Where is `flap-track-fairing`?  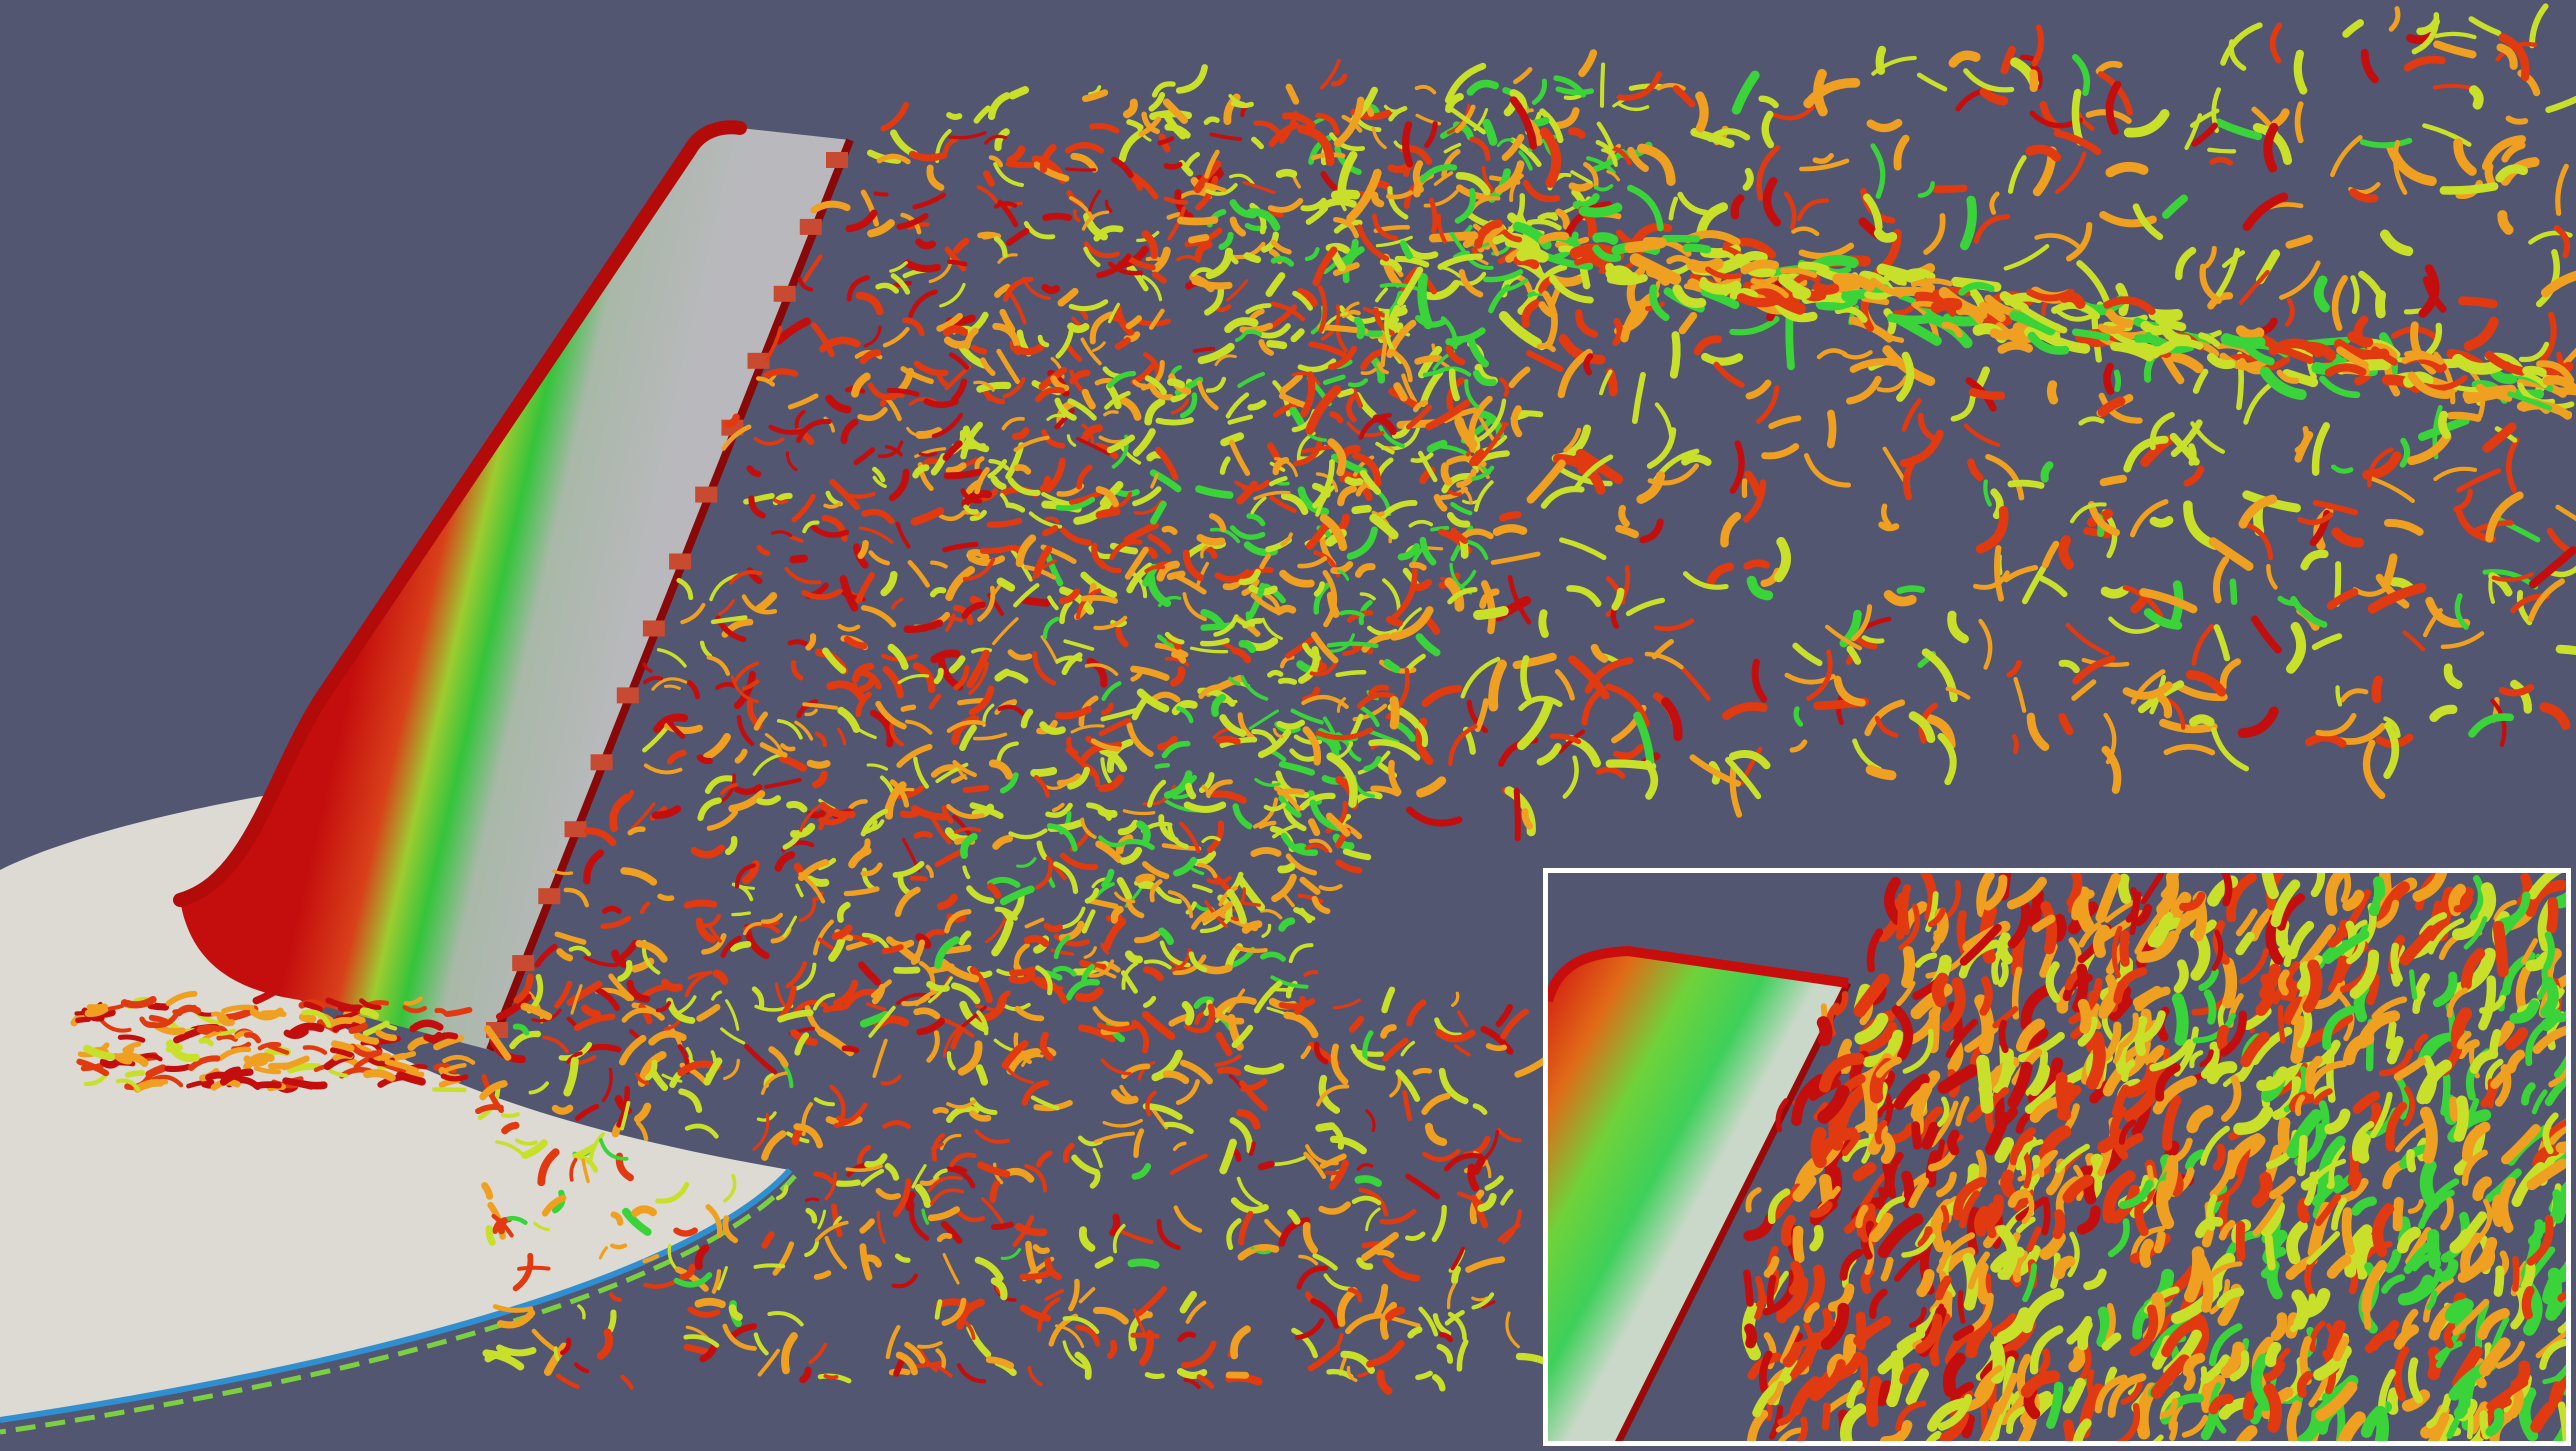 flap-track-fairing is located at coordinates (549, 896).